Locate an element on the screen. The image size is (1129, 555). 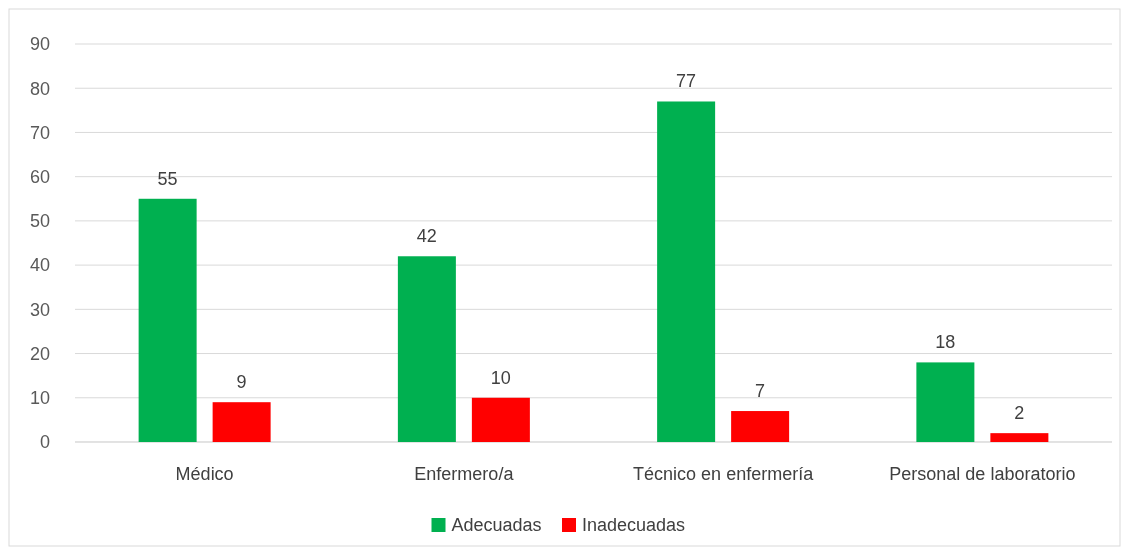
y-tick-label: 70 is located at coordinates (39, 132).